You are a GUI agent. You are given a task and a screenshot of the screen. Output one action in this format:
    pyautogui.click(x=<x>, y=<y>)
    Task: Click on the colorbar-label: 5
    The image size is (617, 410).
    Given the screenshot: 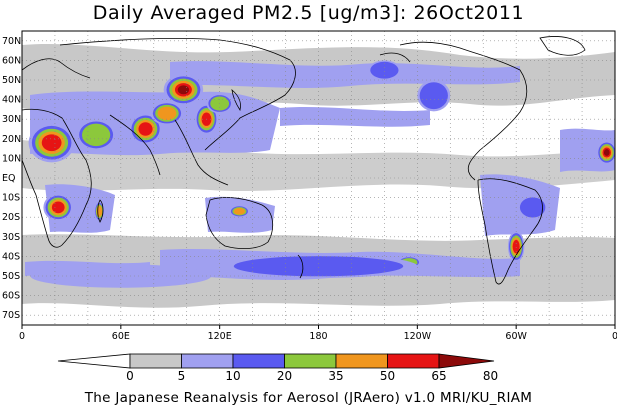 What is the action you would take?
    pyautogui.click(x=182, y=376)
    